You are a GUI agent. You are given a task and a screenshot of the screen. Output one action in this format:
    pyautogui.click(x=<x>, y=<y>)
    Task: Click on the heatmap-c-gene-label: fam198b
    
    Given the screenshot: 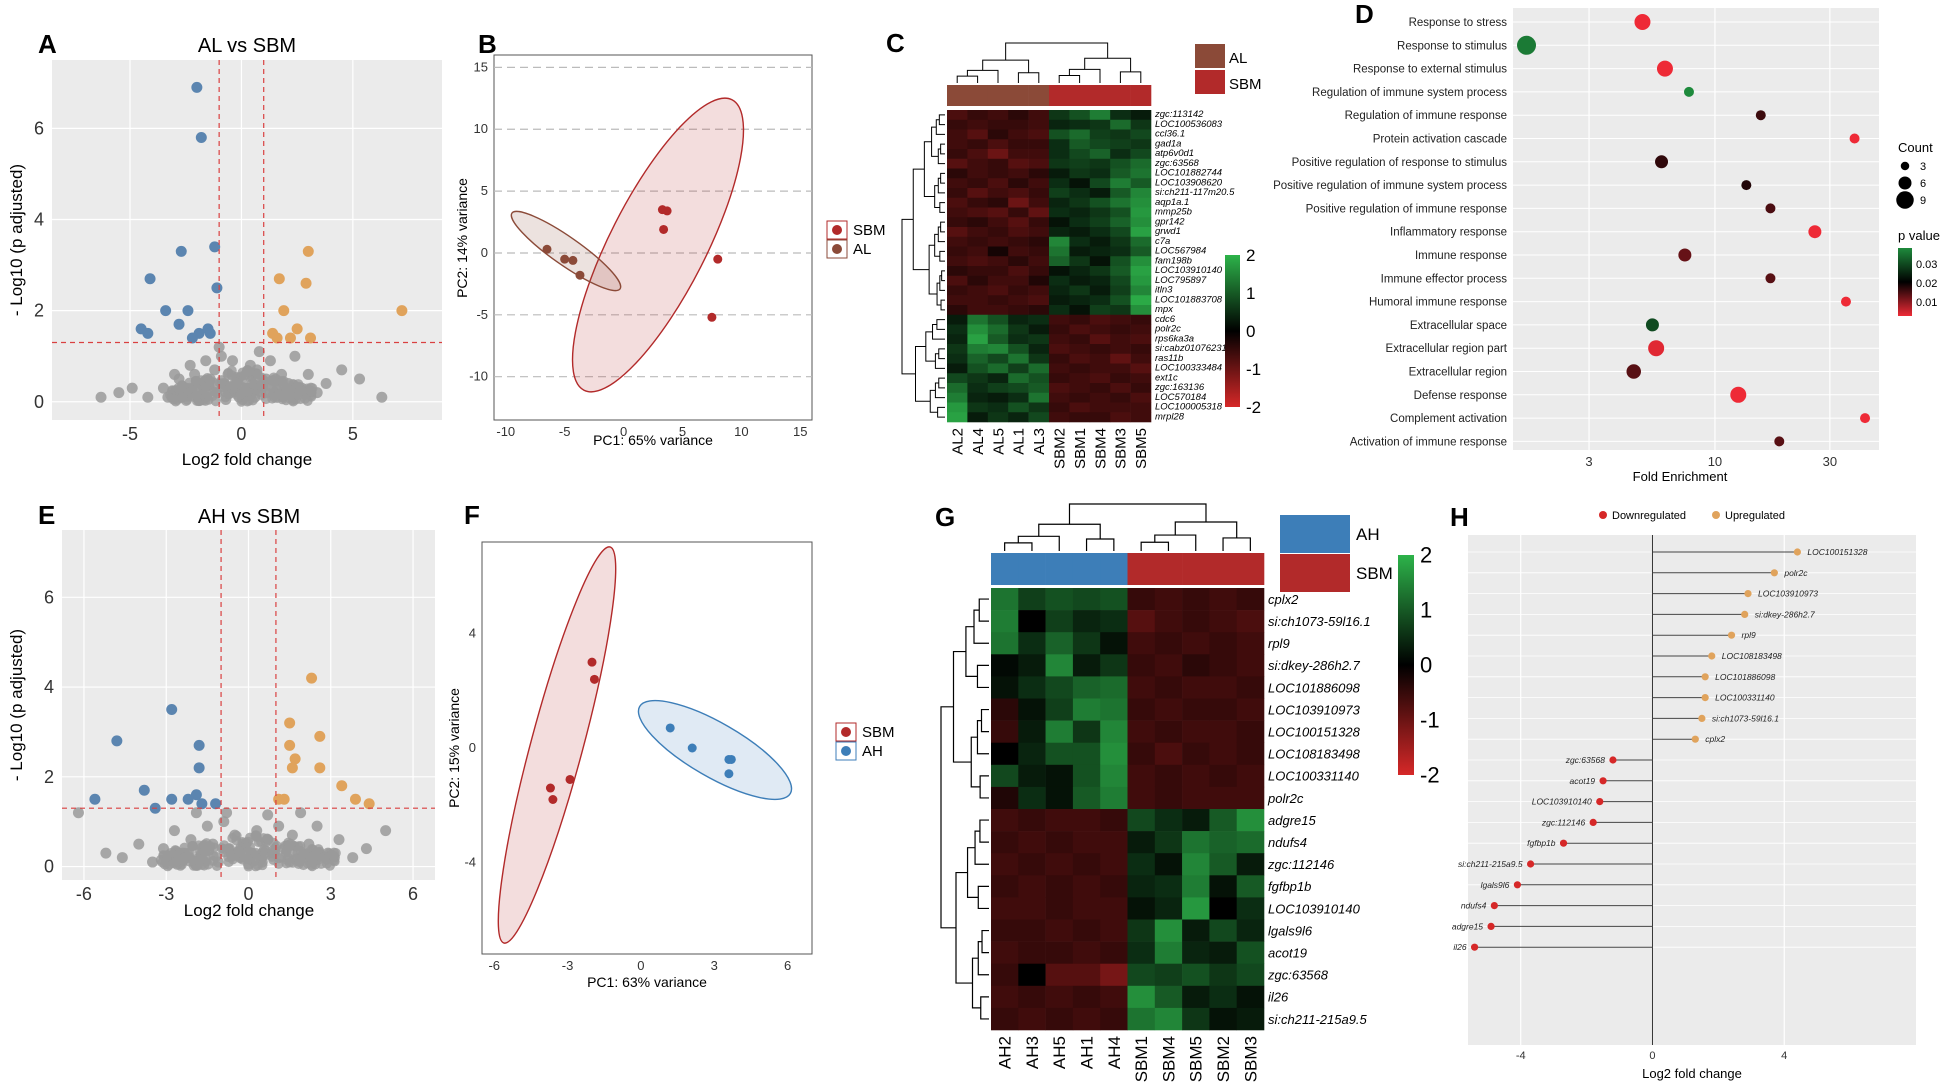 What is the action you would take?
    pyautogui.click(x=1173, y=260)
    